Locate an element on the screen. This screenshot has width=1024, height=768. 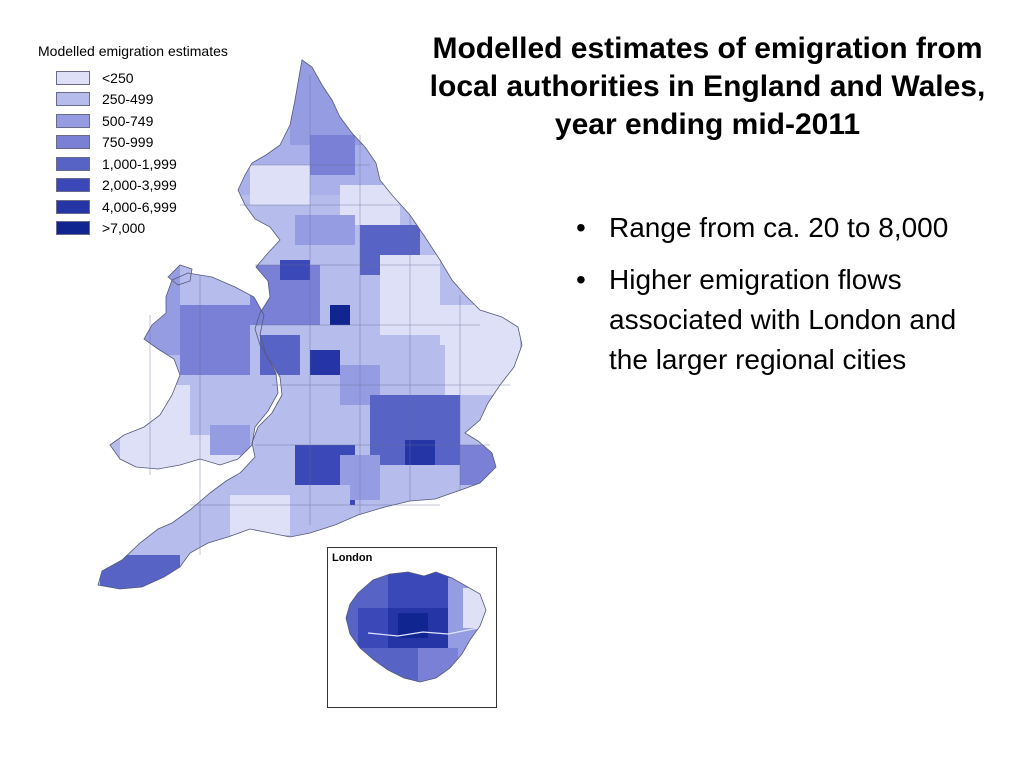
london-inset: London is located at coordinates (412, 627).